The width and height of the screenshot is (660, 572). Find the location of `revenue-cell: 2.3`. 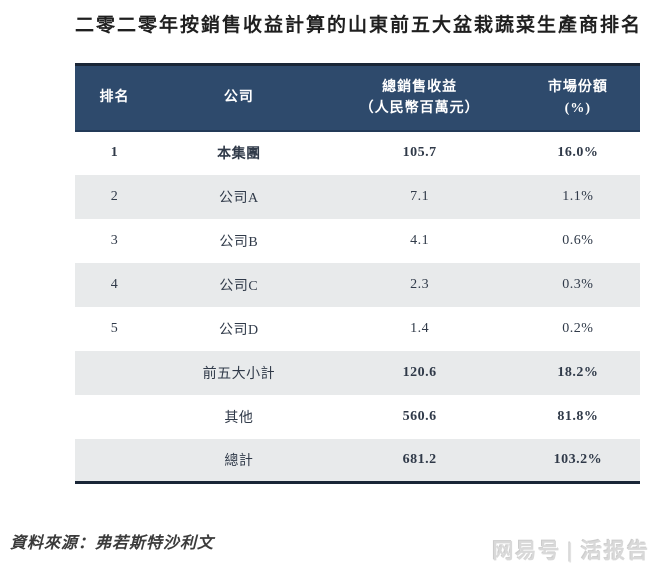

revenue-cell: 2.3 is located at coordinates (419, 284).